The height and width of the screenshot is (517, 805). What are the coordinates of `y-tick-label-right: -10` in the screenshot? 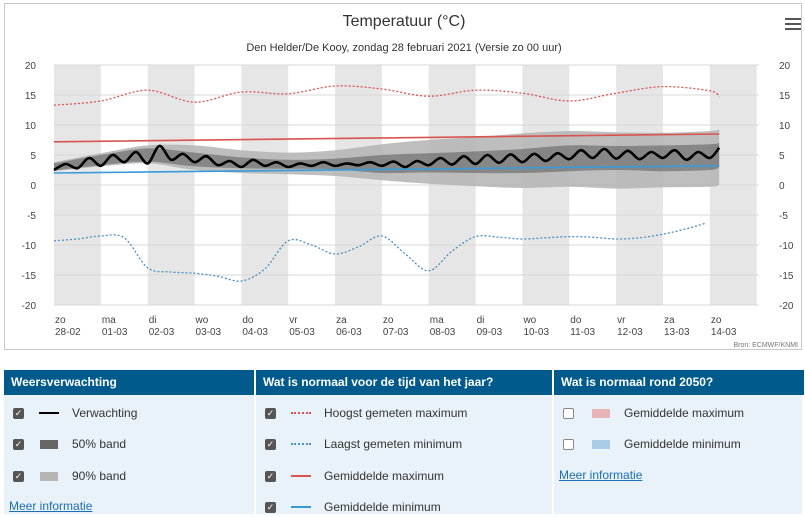 It's located at (786, 246).